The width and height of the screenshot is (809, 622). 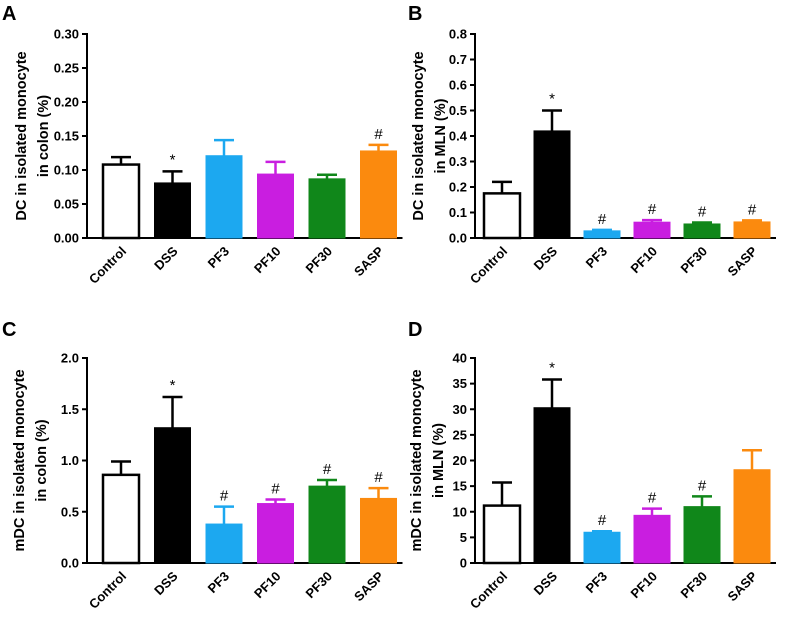 I want to click on significance-mark-c-pf30: #, so click(x=327, y=469).